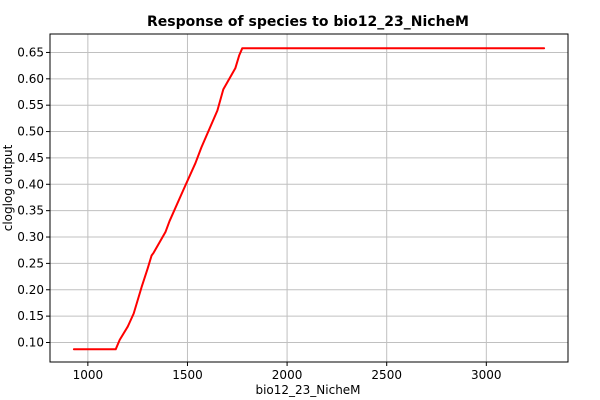 The image size is (600, 400). What do you see at coordinates (30, 158) in the screenshot?
I see `y-tick-label: 0.45` at bounding box center [30, 158].